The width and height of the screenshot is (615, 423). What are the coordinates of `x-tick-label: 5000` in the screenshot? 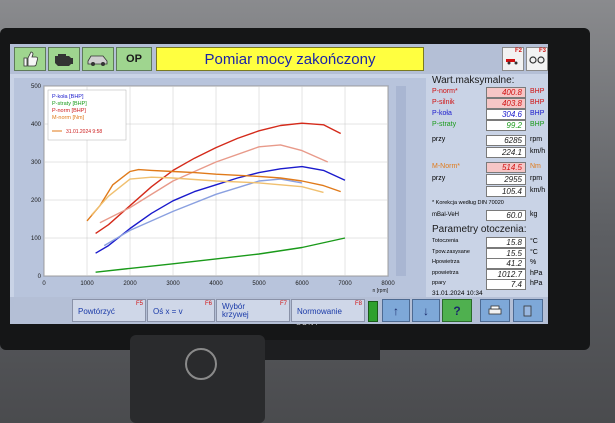 It's located at (259, 284).